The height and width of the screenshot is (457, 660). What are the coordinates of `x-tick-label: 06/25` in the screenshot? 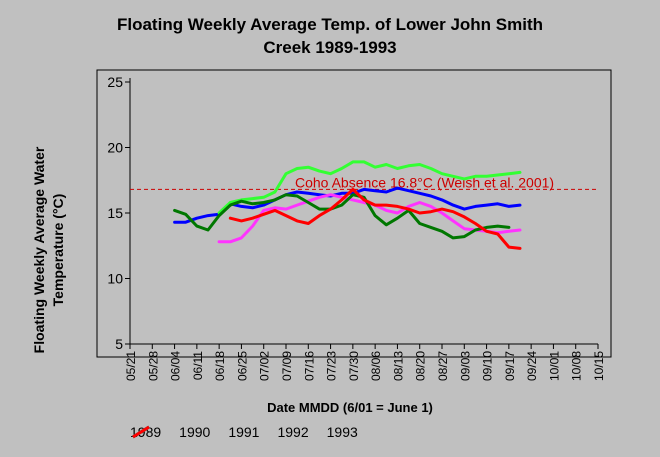 It's located at (242, 366).